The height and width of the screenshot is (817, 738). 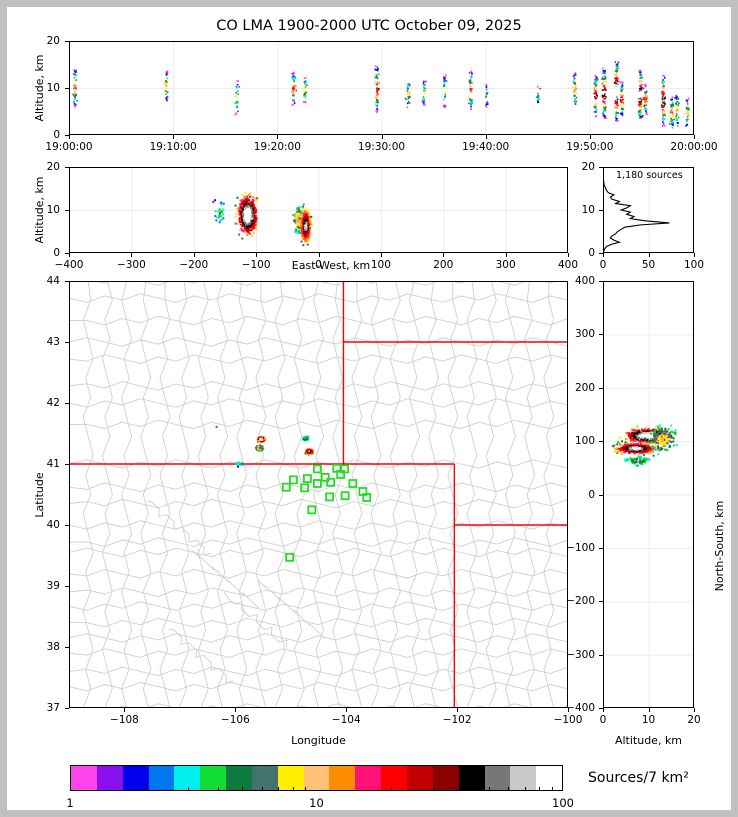 What do you see at coordinates (316, 778) in the screenshot?
I see `sources-density-colorbar` at bounding box center [316, 778].